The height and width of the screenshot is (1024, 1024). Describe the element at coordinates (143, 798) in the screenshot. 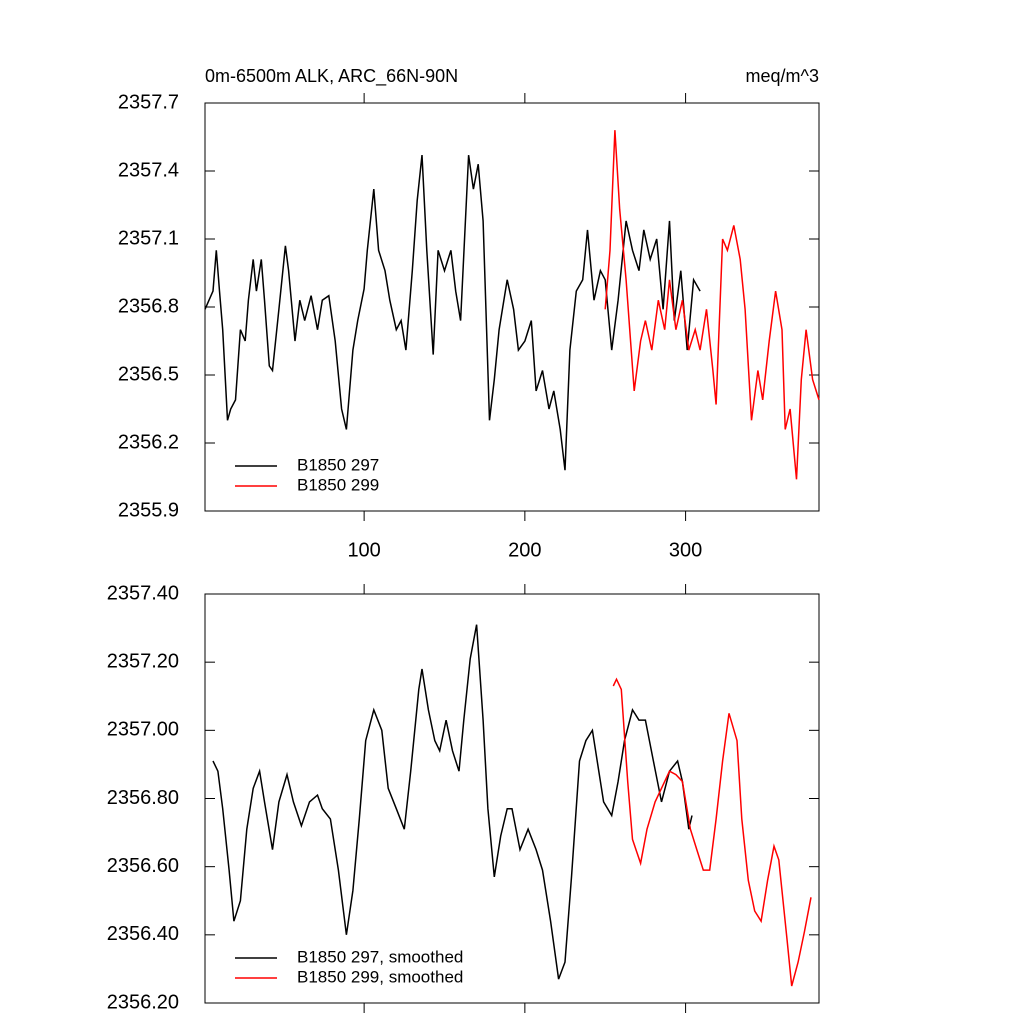

I see `y-tick-label: 2356.80` at that location.